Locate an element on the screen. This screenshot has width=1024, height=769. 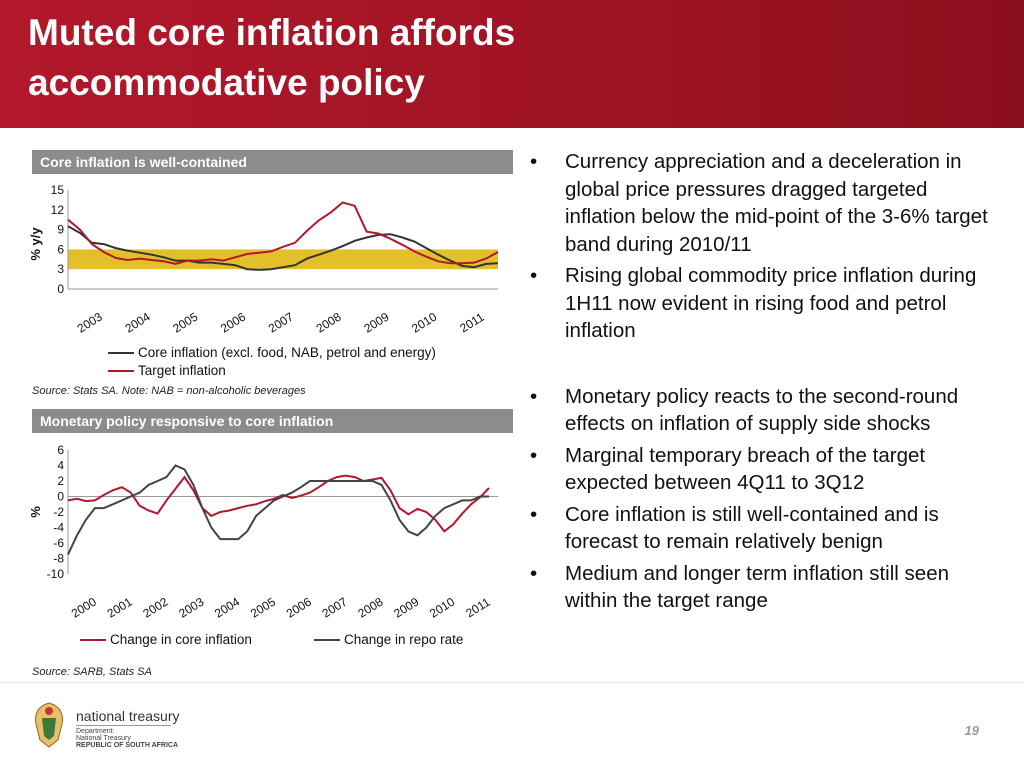
y-tick-label: -2 is located at coordinates (58, 512).